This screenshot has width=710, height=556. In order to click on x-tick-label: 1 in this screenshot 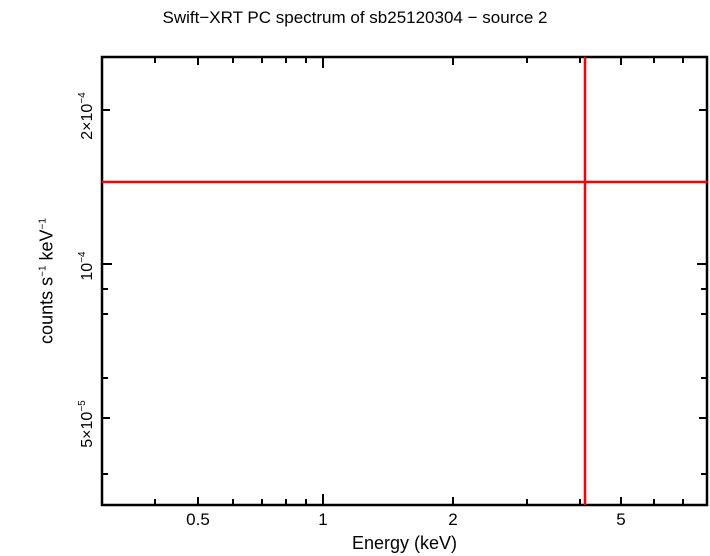, I will do `click(323, 519)`.